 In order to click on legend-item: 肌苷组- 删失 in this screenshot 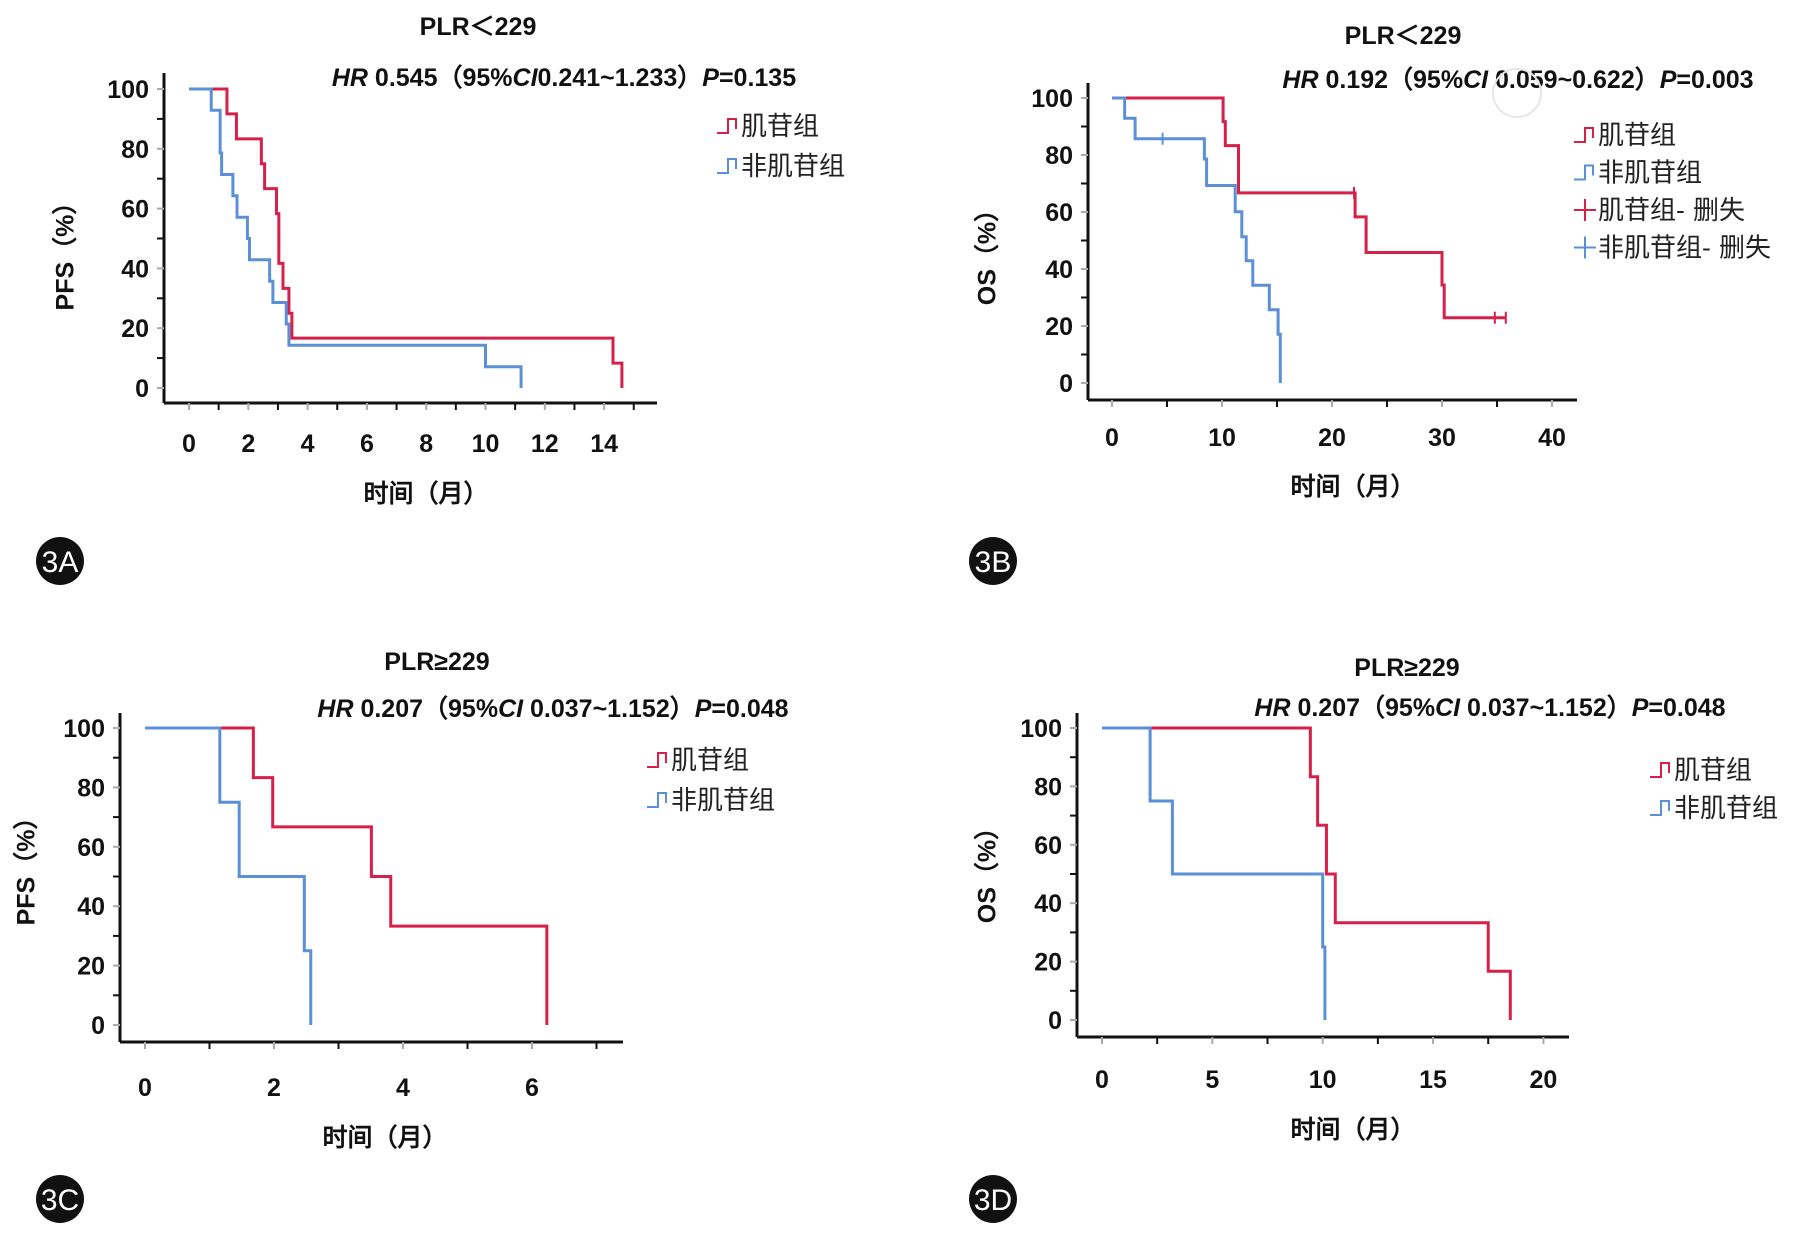, I will do `click(1659, 211)`.